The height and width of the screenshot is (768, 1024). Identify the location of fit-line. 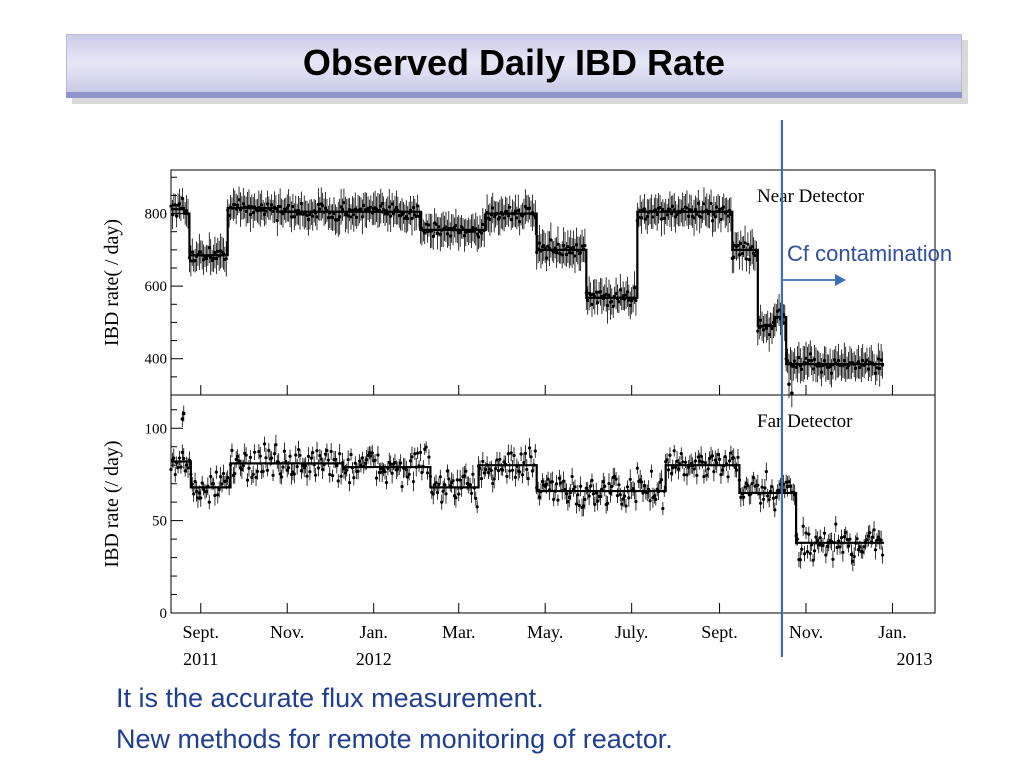
(527, 286).